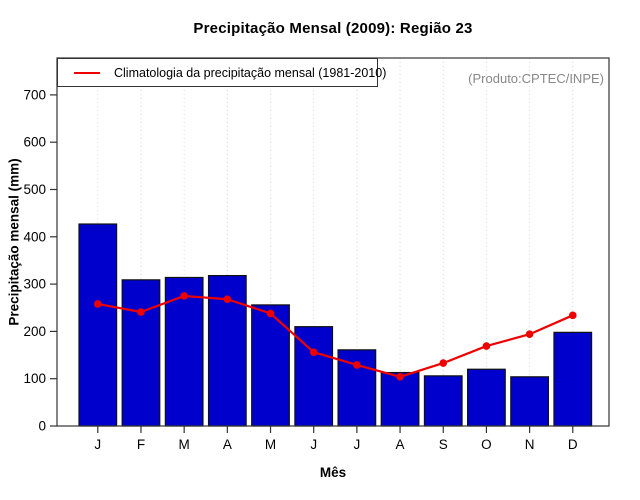 The width and height of the screenshot is (640, 500). I want to click on legend-line-swatch, so click(87, 72).